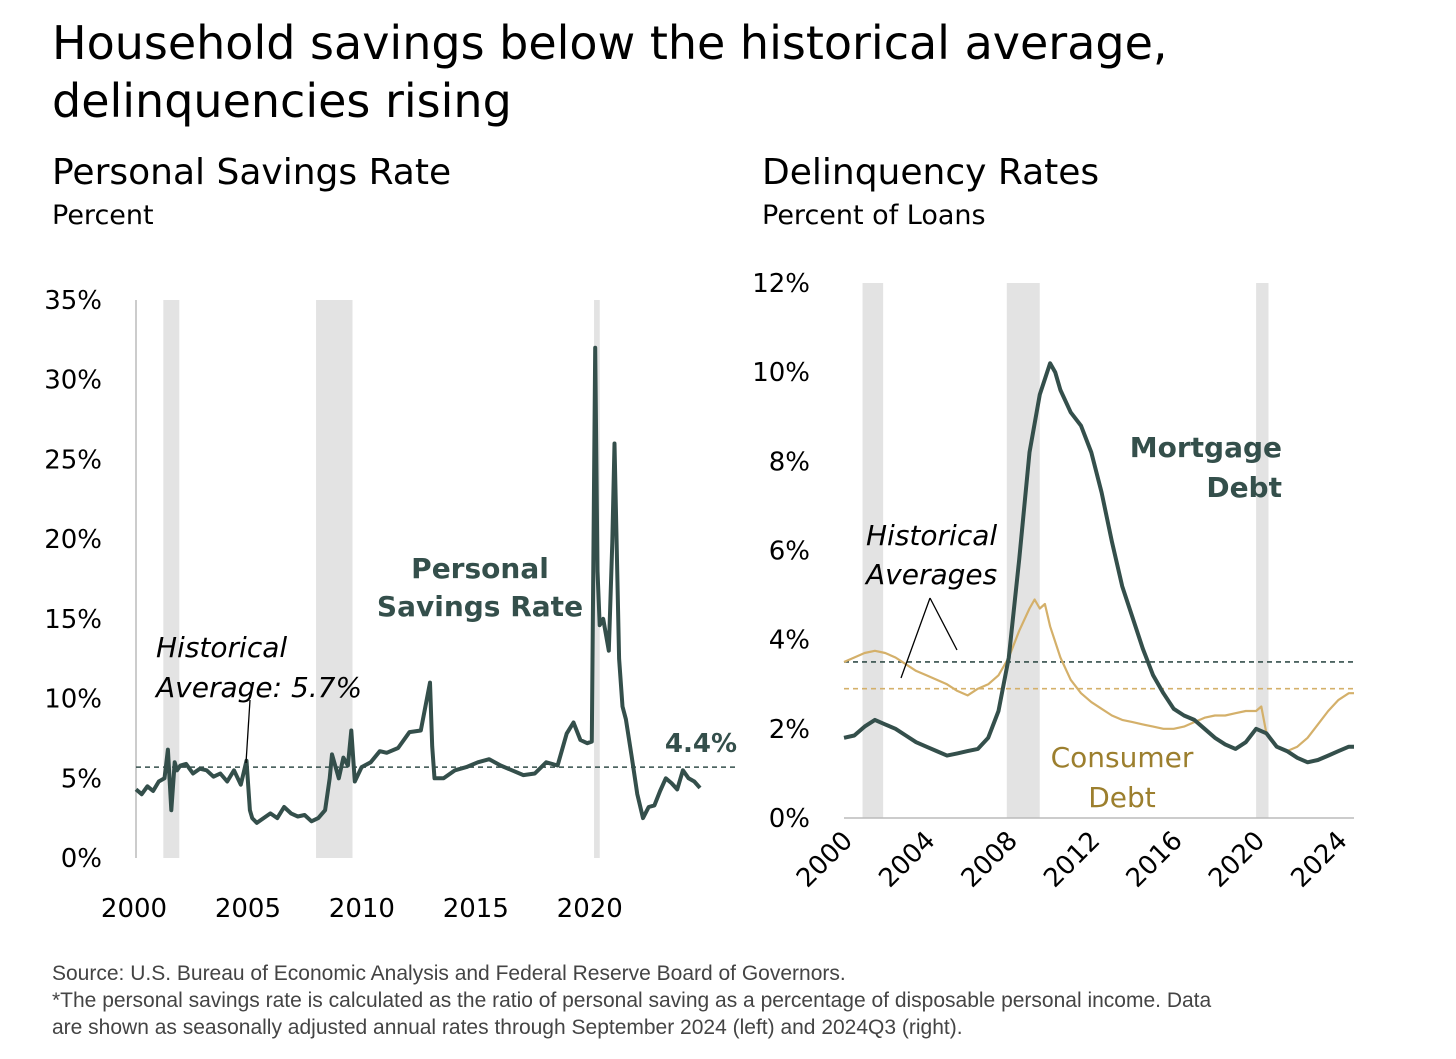 The width and height of the screenshot is (1456, 1059). I want to click on avg-label-pointer-left, so click(915, 638).